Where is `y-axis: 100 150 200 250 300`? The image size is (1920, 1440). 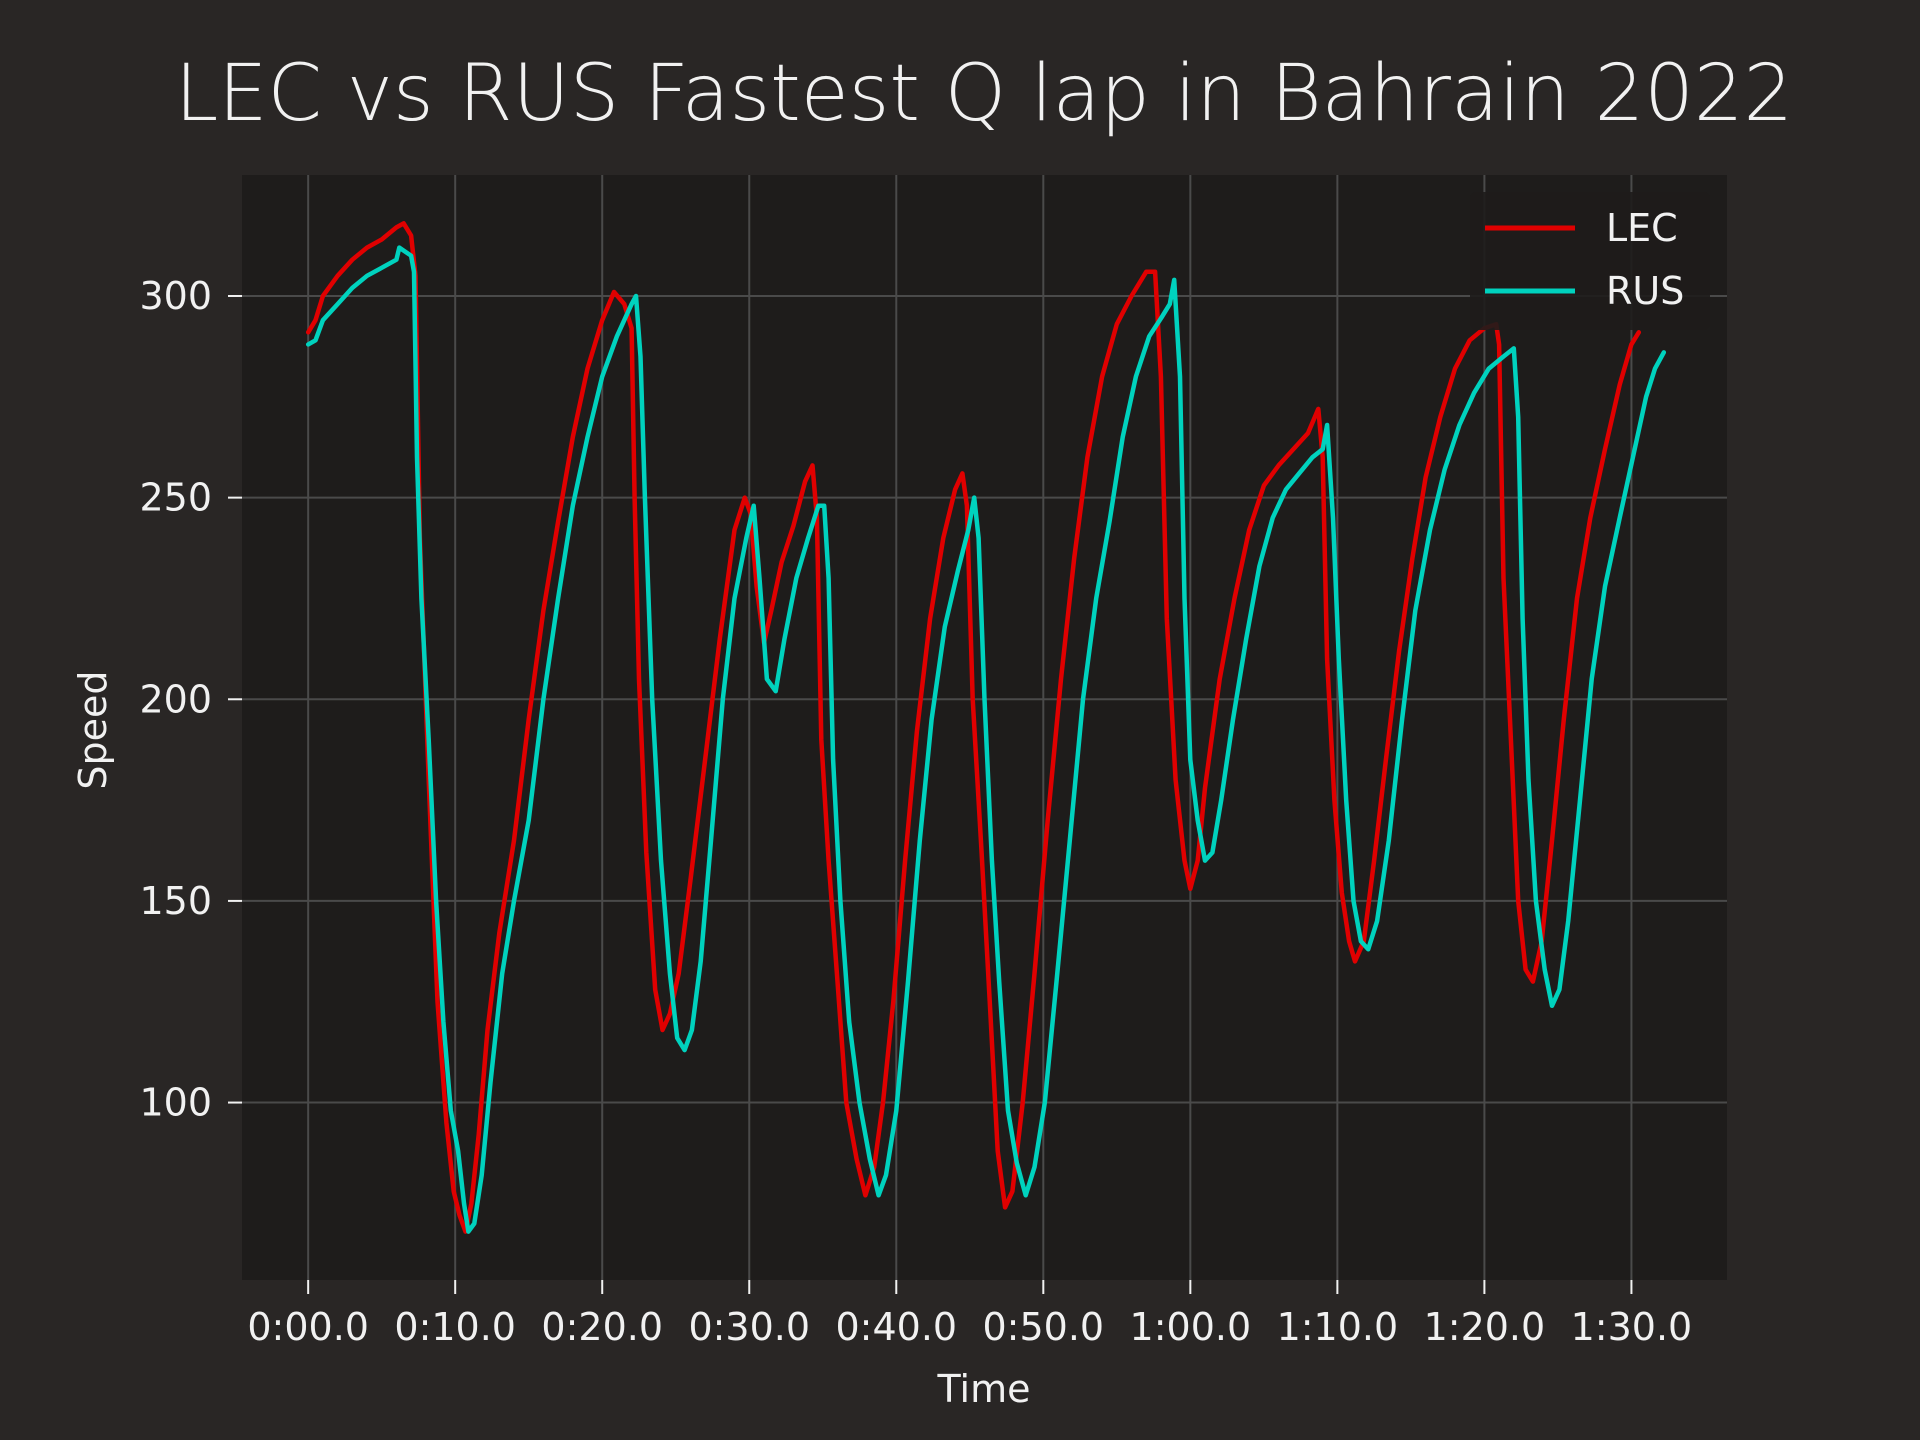 y-axis: 100 150 200 250 300 is located at coordinates (190, 699).